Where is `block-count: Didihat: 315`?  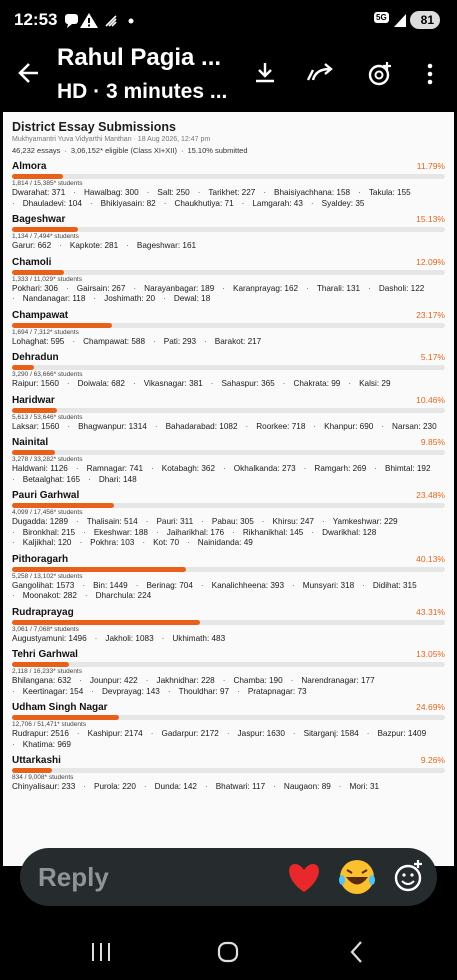 block-count: Didihat: 315 is located at coordinates (389, 586).